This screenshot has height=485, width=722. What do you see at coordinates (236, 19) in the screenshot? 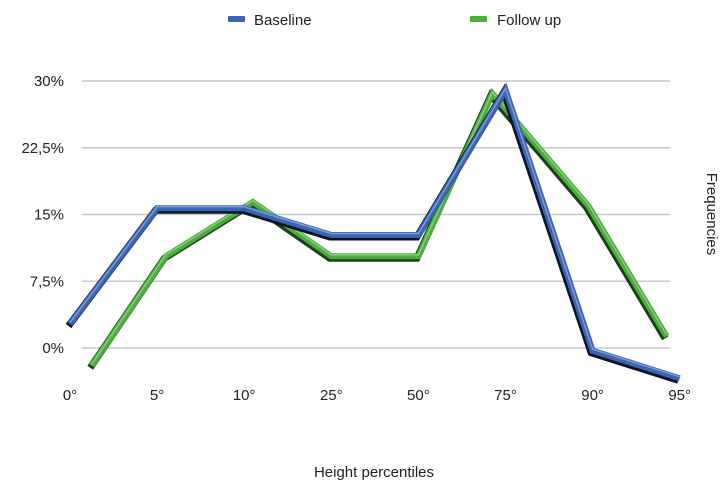
I see `legend-swatch-baseline` at bounding box center [236, 19].